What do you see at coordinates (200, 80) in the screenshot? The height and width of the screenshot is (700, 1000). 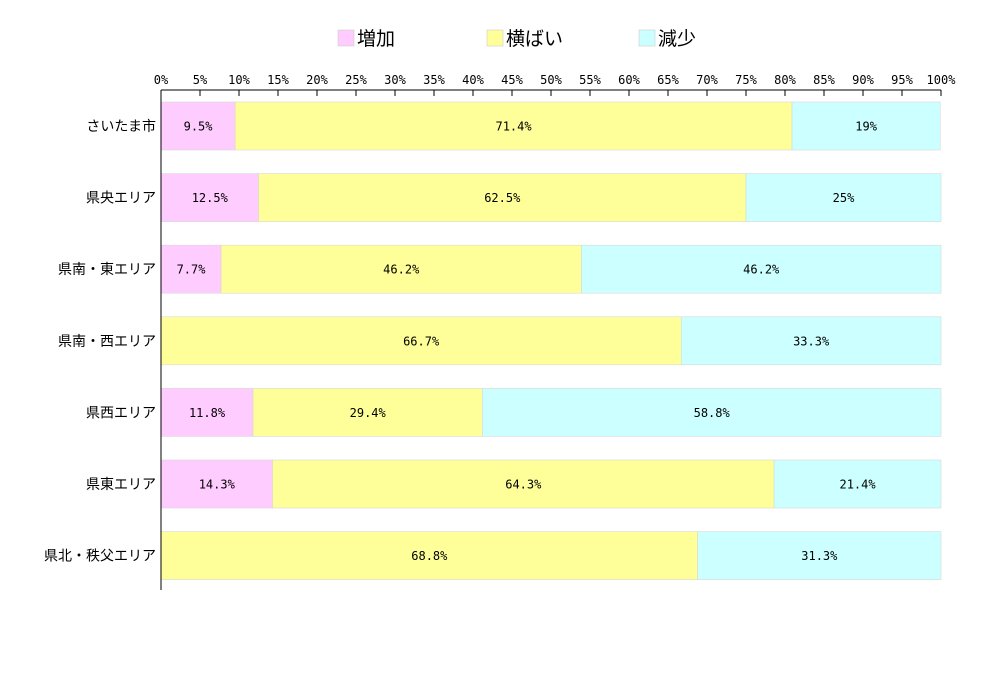 I see `x-tick-label: 5%` at bounding box center [200, 80].